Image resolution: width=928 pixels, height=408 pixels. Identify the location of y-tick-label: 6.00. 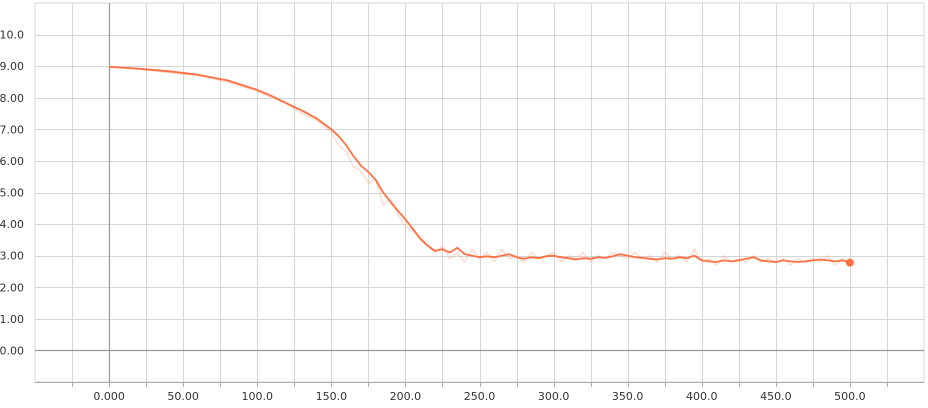
(12, 161).